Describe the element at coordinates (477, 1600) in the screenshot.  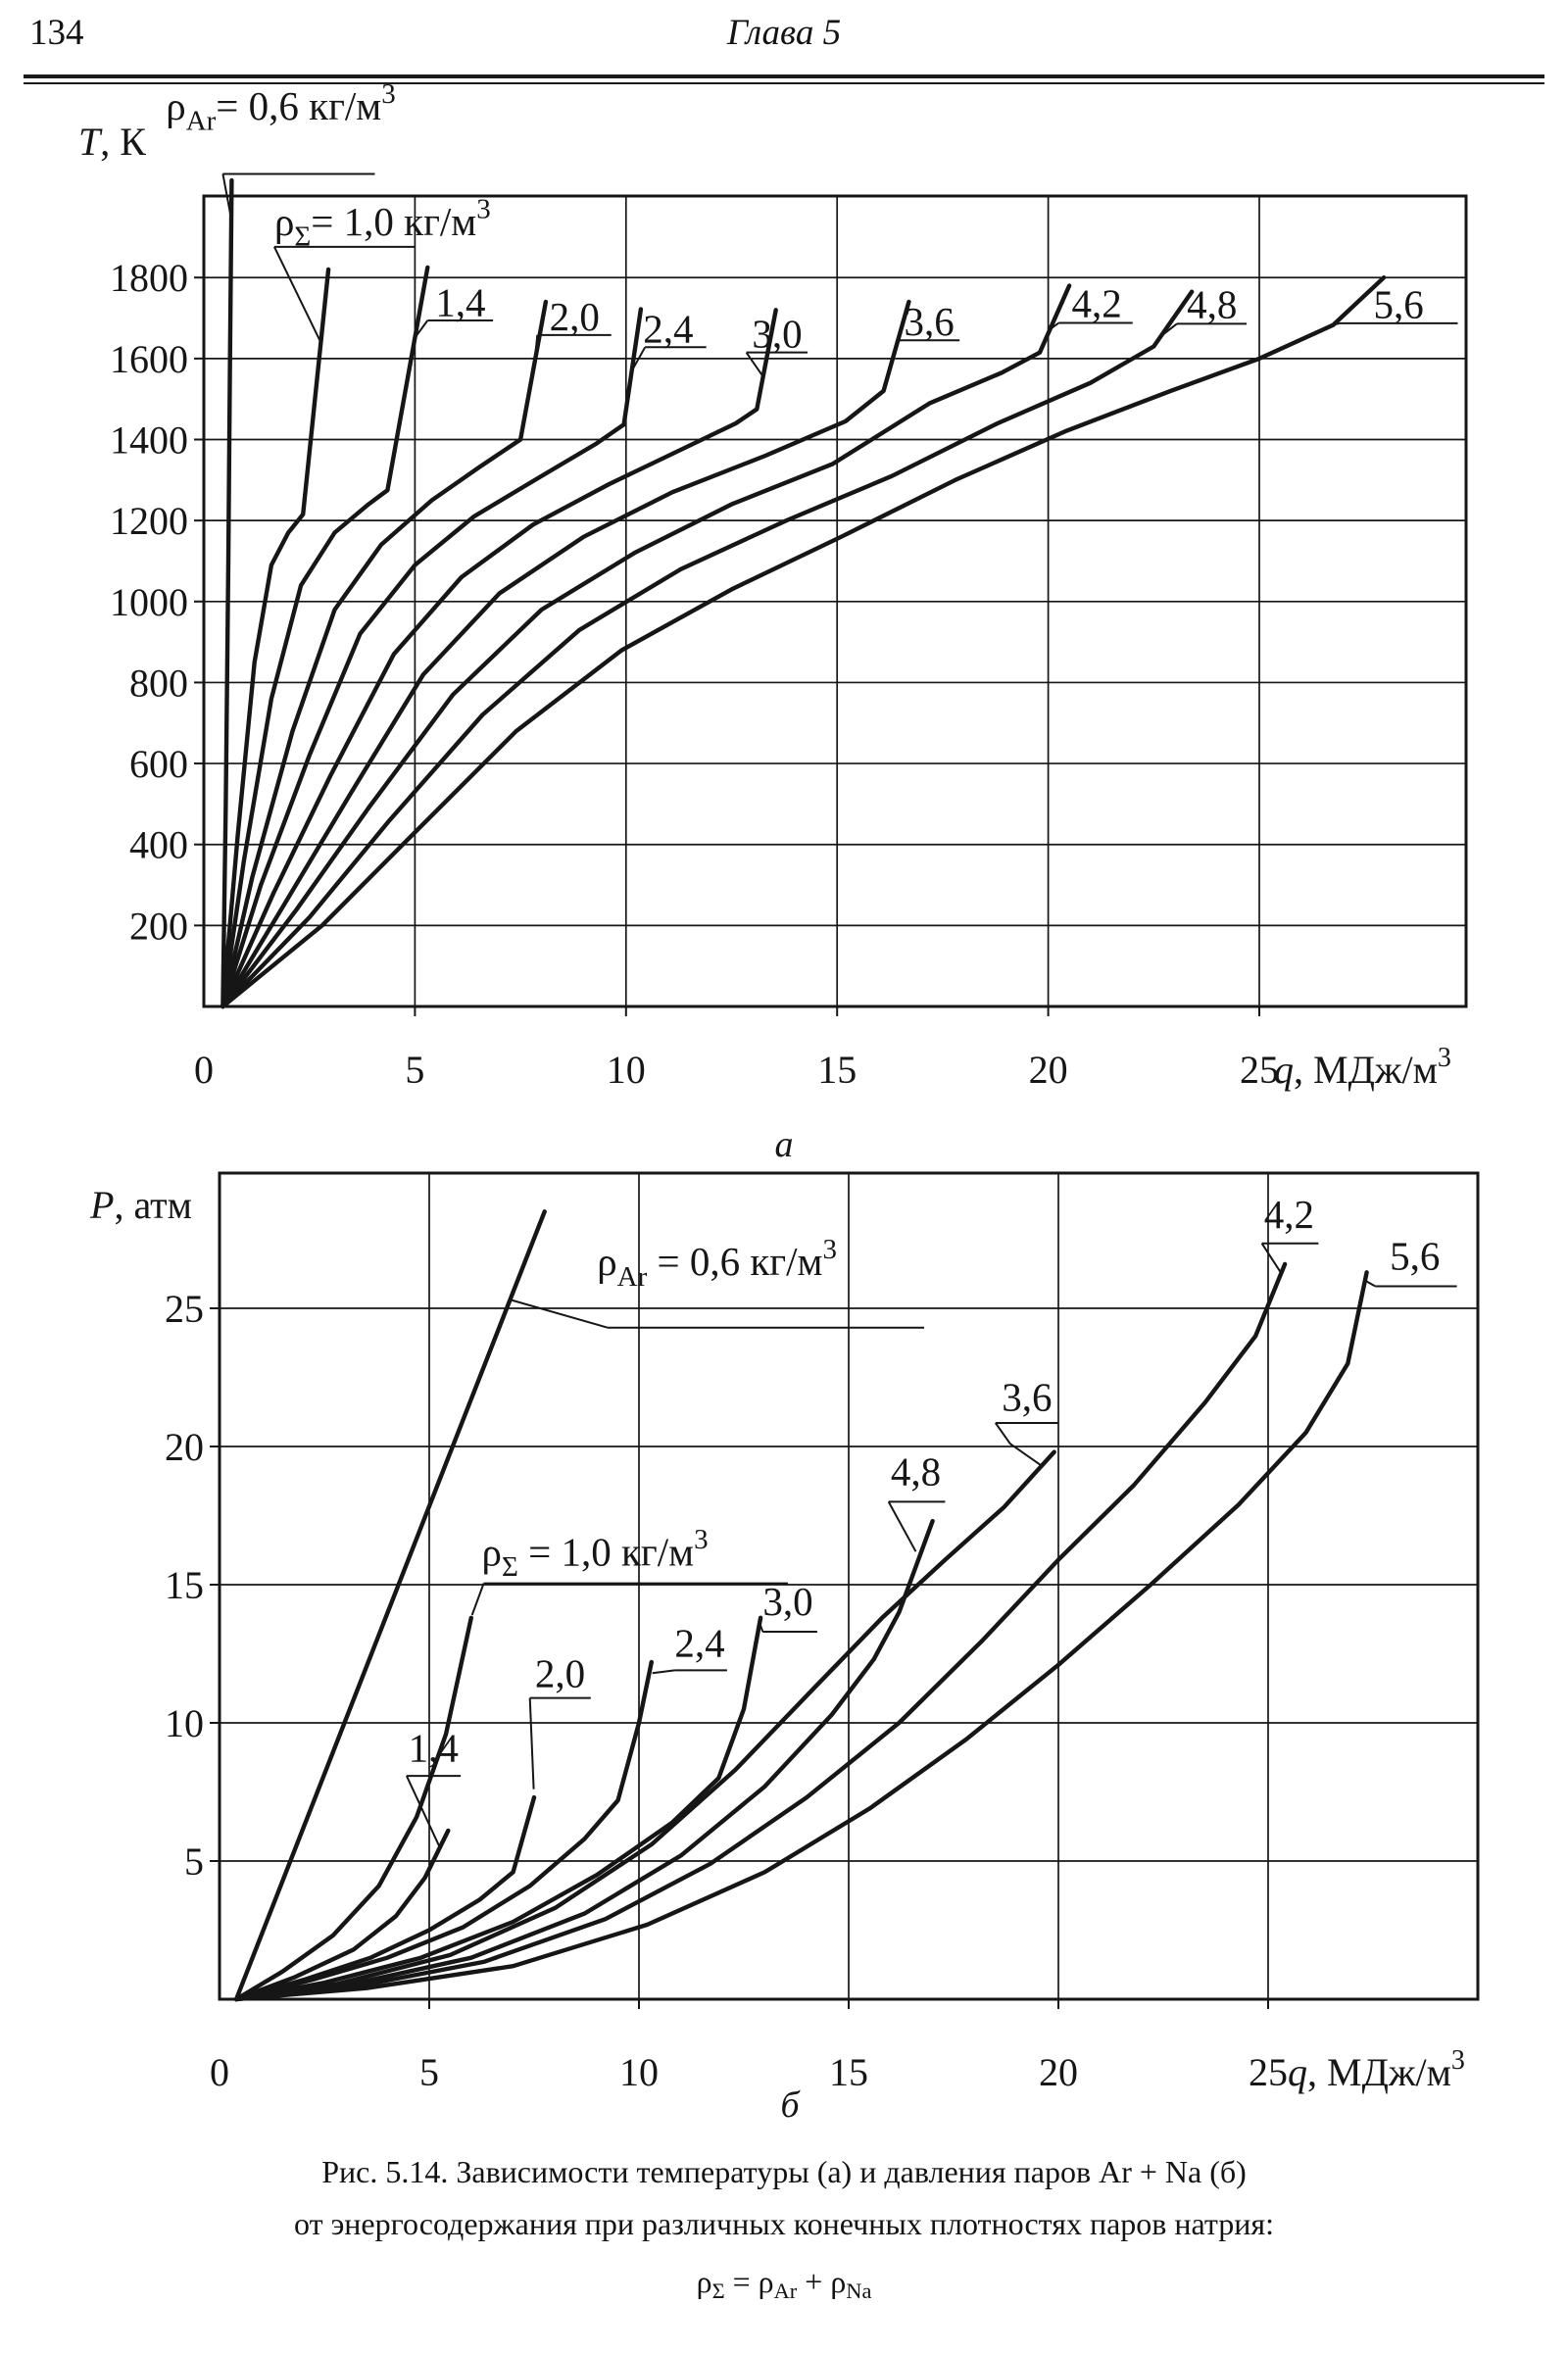
I see `label-leader-rho-sum-b` at that location.